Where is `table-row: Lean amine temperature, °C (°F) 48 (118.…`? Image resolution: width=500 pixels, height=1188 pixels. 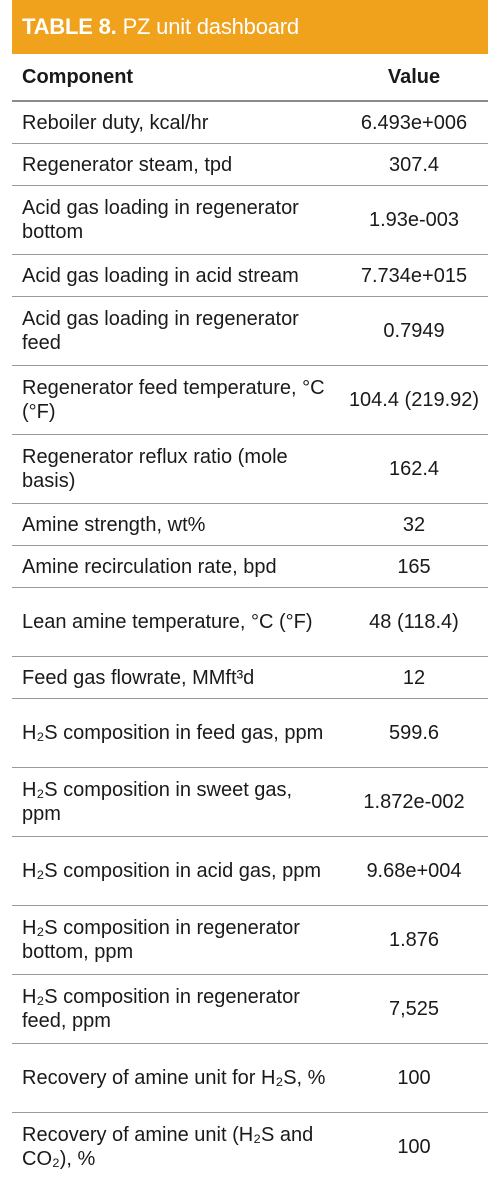
table-row: Lean amine temperature, °C (°F) 48 (118.… is located at coordinates (250, 622).